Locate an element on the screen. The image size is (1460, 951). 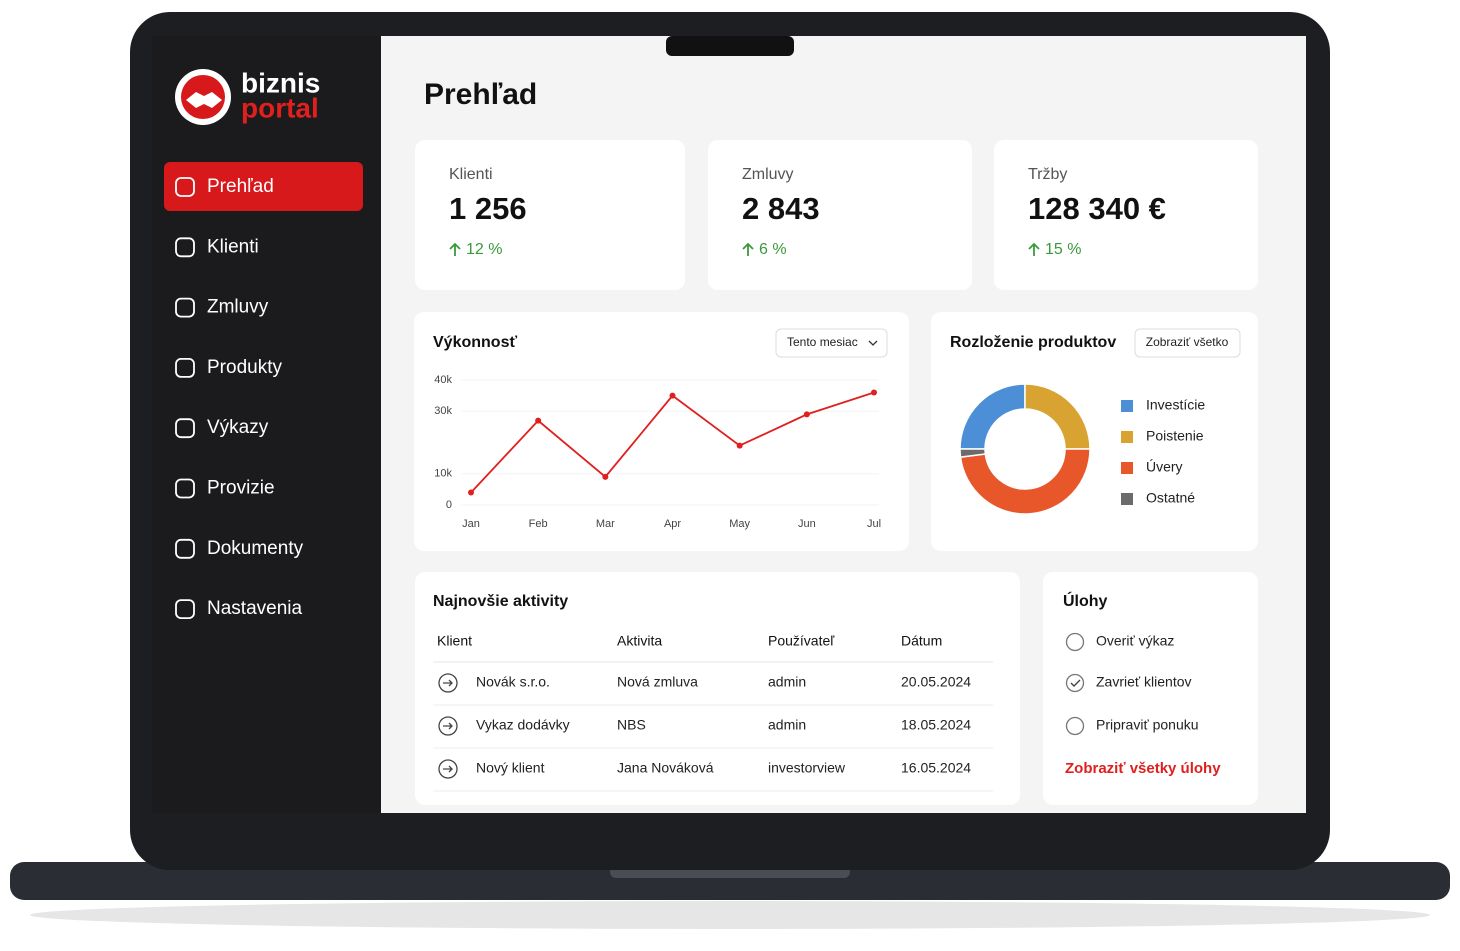
kpi-label: Klienti is located at coordinates (471, 174).